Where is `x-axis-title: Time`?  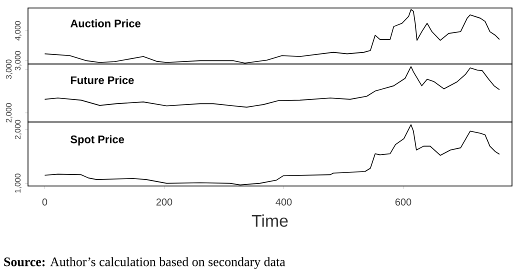 x-axis-title: Time is located at coordinates (270, 220).